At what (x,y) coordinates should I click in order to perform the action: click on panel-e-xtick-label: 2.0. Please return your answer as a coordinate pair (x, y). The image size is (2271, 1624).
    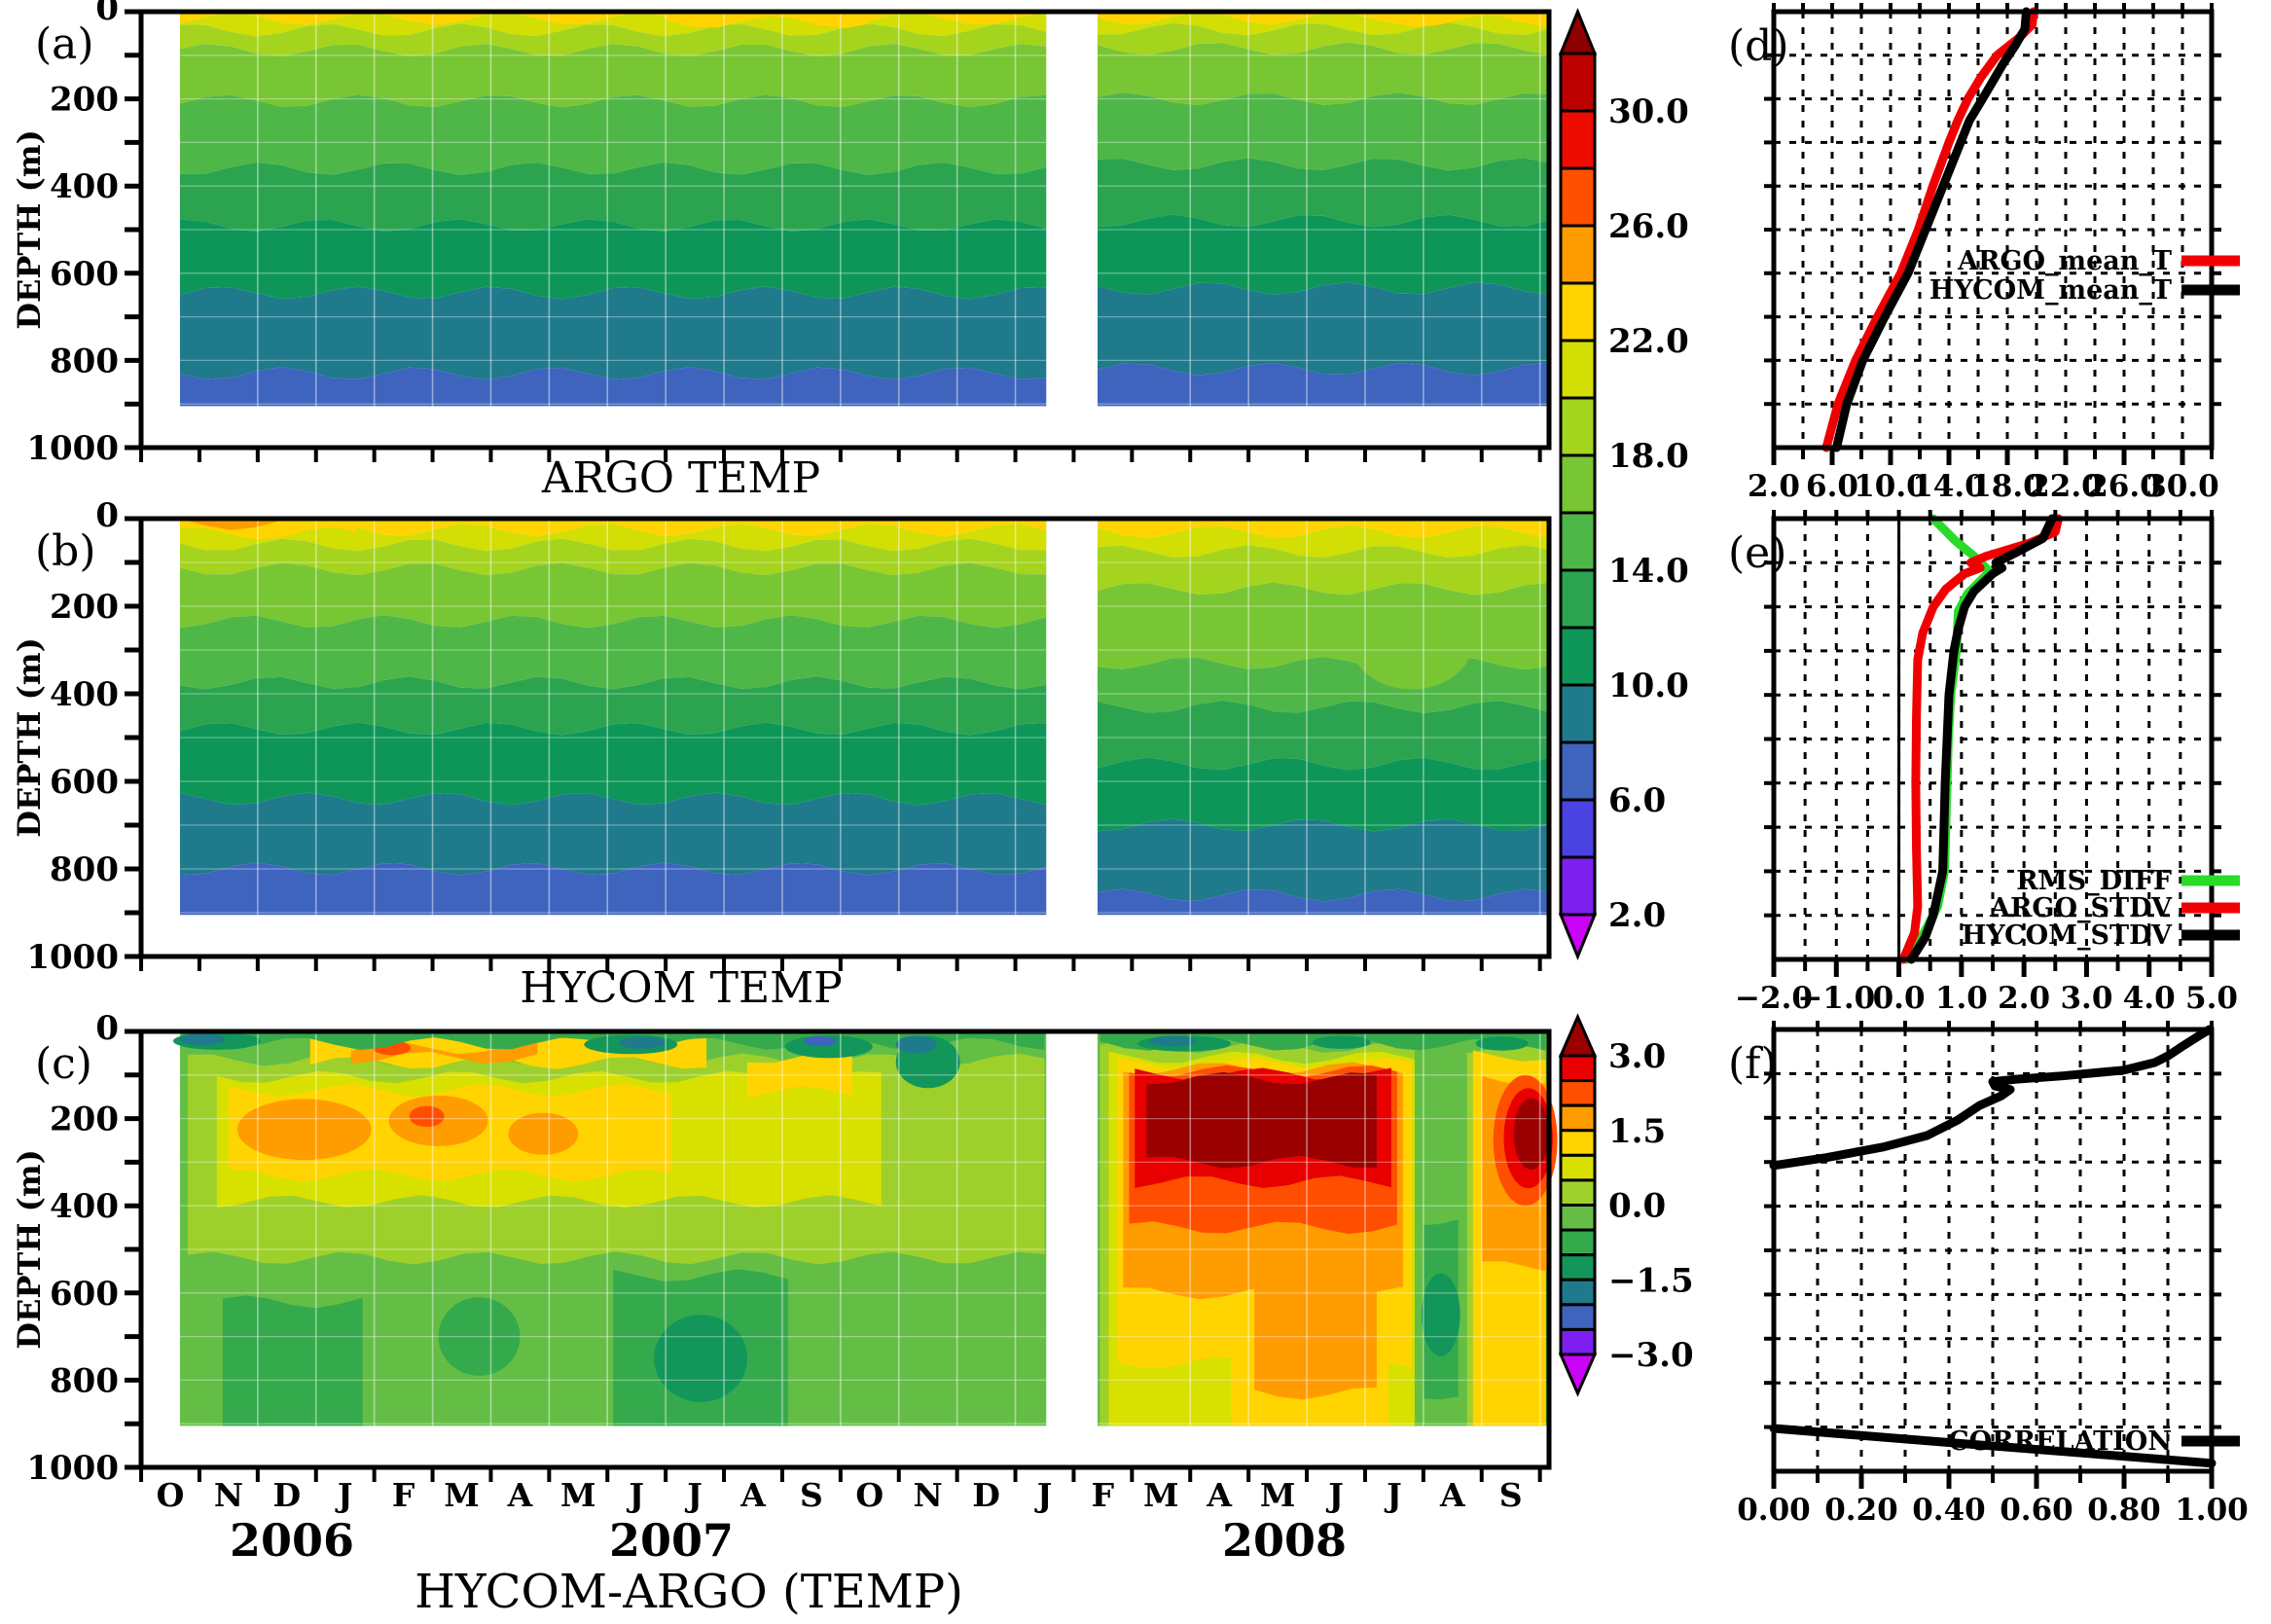
    Looking at the image, I should click on (2024, 998).